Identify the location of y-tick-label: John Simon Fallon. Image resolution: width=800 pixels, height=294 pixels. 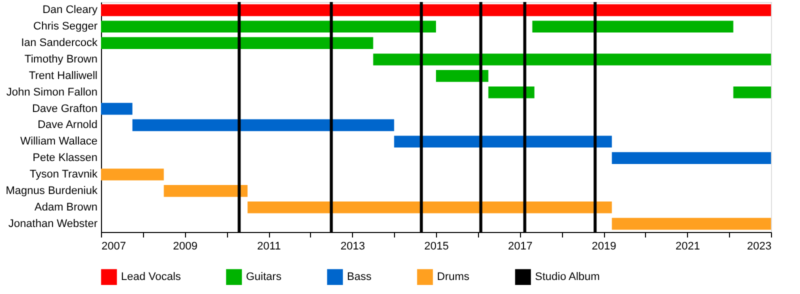
(52, 92).